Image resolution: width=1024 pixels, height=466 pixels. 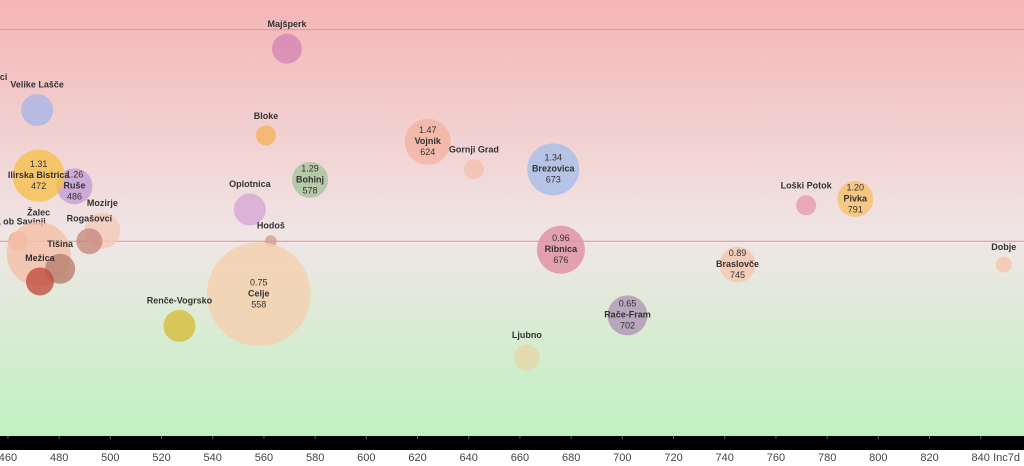 I want to click on bubble-label: Rogašovci, so click(x=90, y=219).